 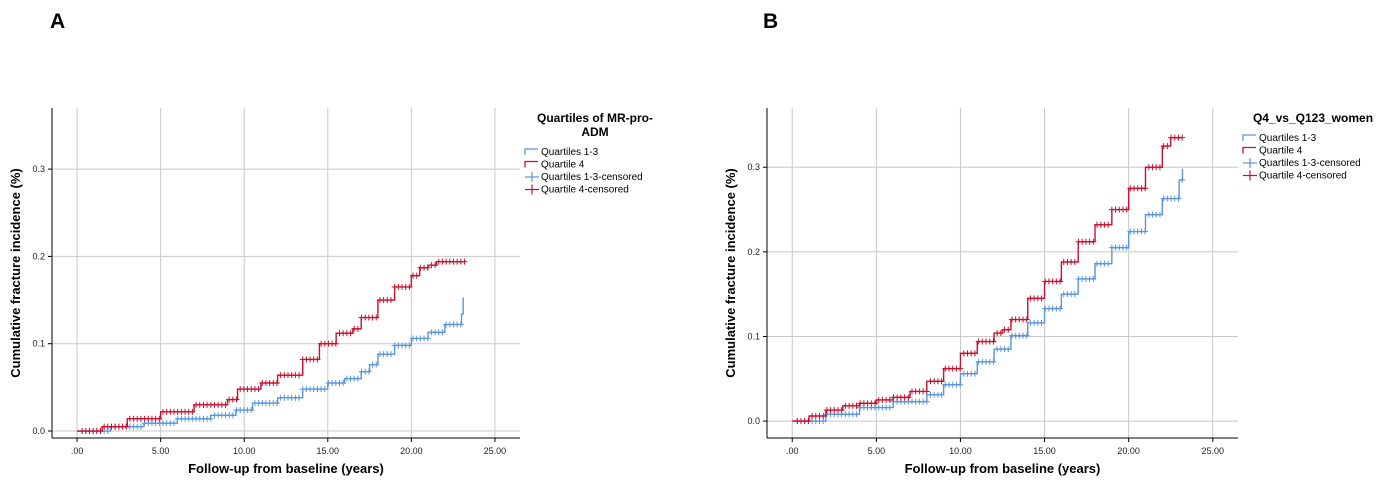 What do you see at coordinates (771, 21) in the screenshot?
I see `panel-letter-b: B` at bounding box center [771, 21].